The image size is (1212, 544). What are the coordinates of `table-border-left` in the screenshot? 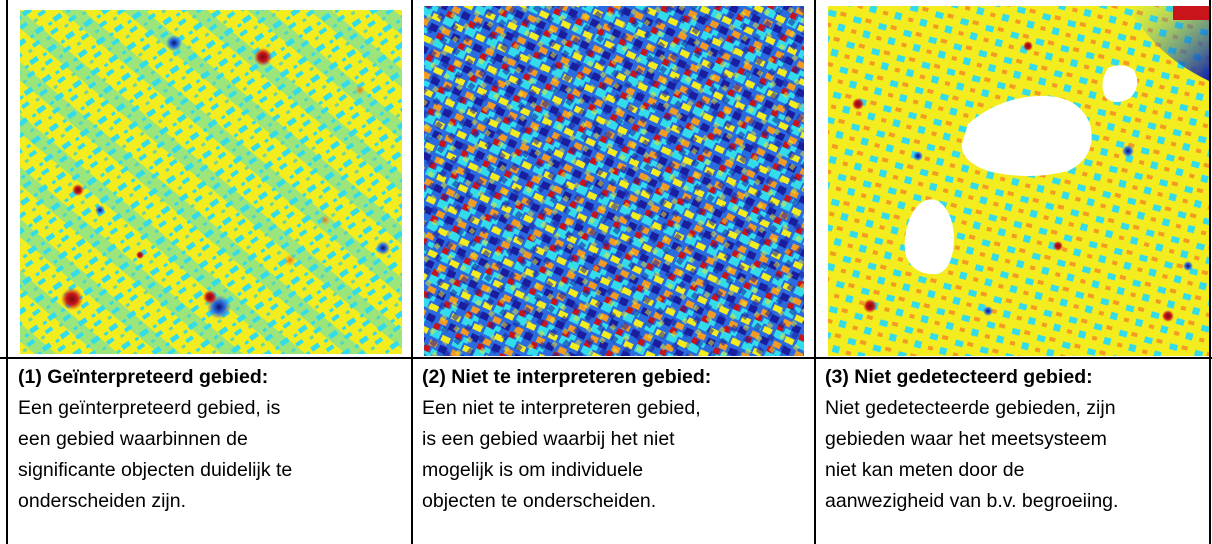 It's located at (7, 272).